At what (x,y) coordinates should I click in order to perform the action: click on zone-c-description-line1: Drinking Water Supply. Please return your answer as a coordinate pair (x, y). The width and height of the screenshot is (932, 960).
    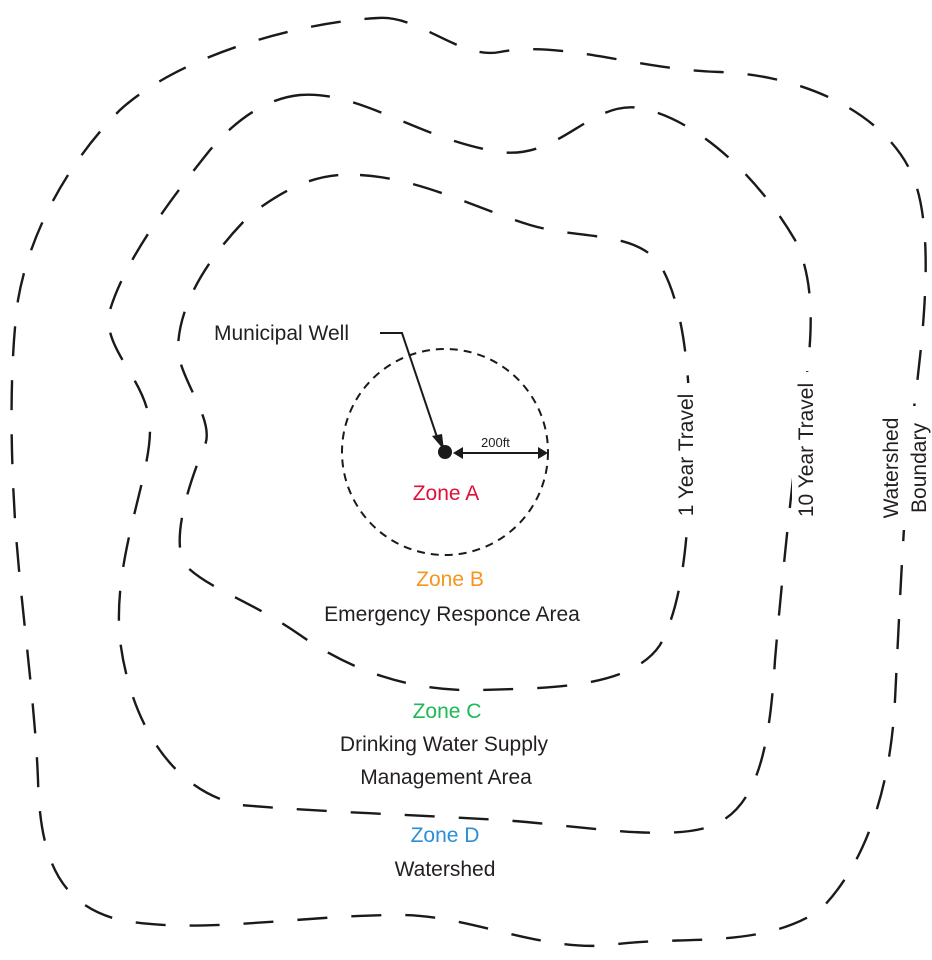
    Looking at the image, I should click on (444, 744).